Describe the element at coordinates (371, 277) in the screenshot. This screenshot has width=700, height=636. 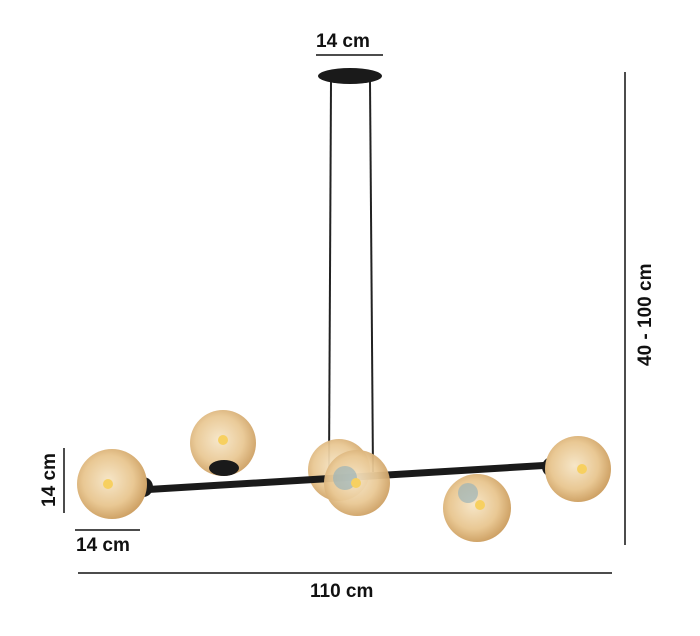
I see `cord-right` at that location.